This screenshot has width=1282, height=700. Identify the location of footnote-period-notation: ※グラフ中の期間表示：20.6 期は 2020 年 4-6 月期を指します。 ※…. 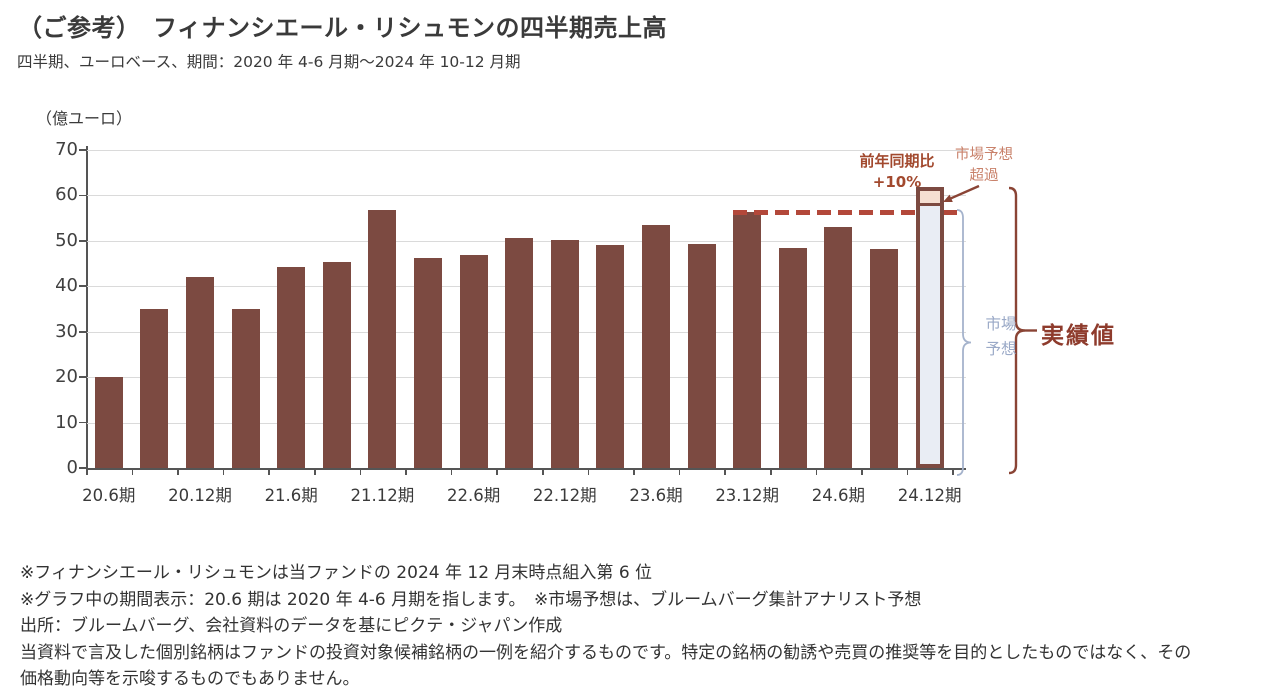
(471, 599).